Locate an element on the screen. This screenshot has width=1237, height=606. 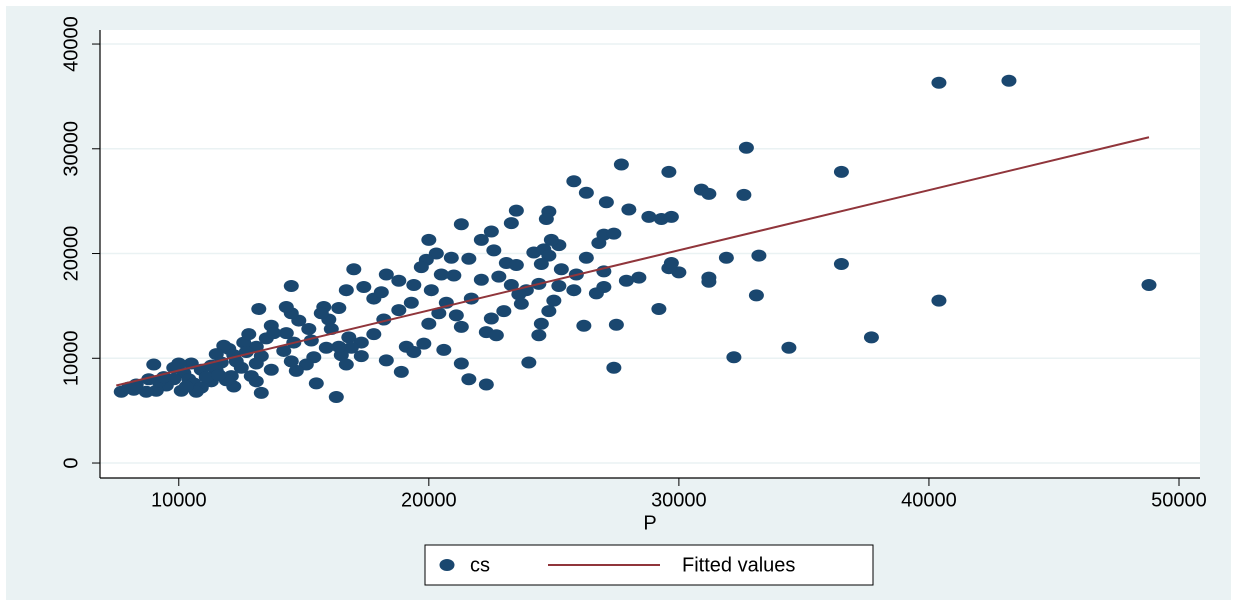
x-tick-label: 50000 is located at coordinates (1179, 500).